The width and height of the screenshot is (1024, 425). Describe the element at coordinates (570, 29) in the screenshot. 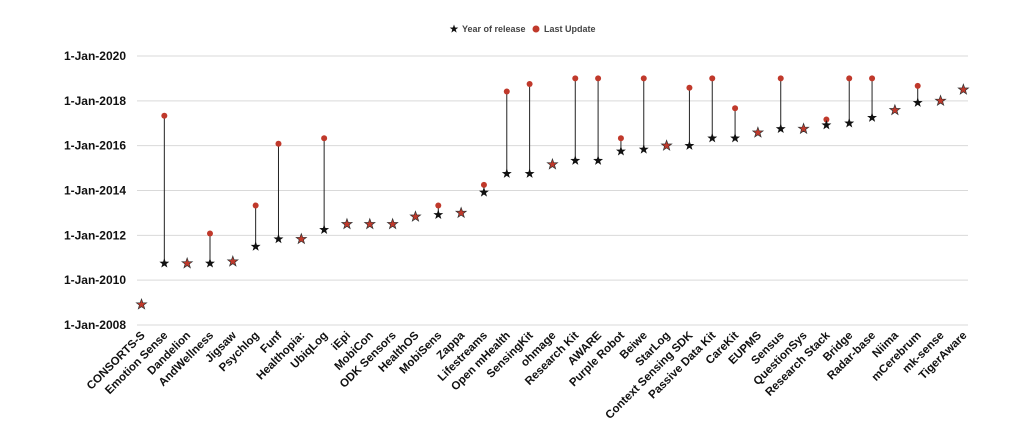

I see `legend-label-update: Last Update` at that location.